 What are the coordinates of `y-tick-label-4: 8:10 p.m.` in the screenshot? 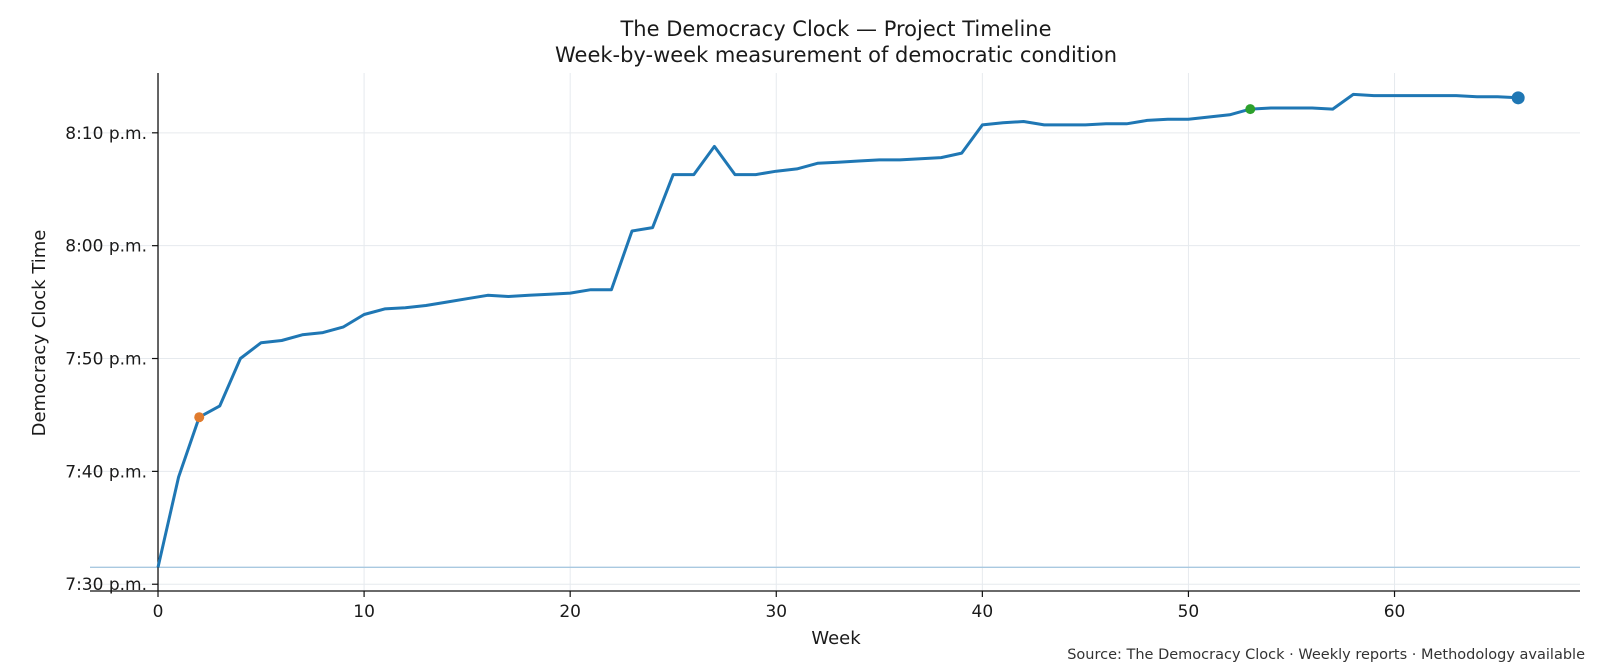 It's located at (106, 134).